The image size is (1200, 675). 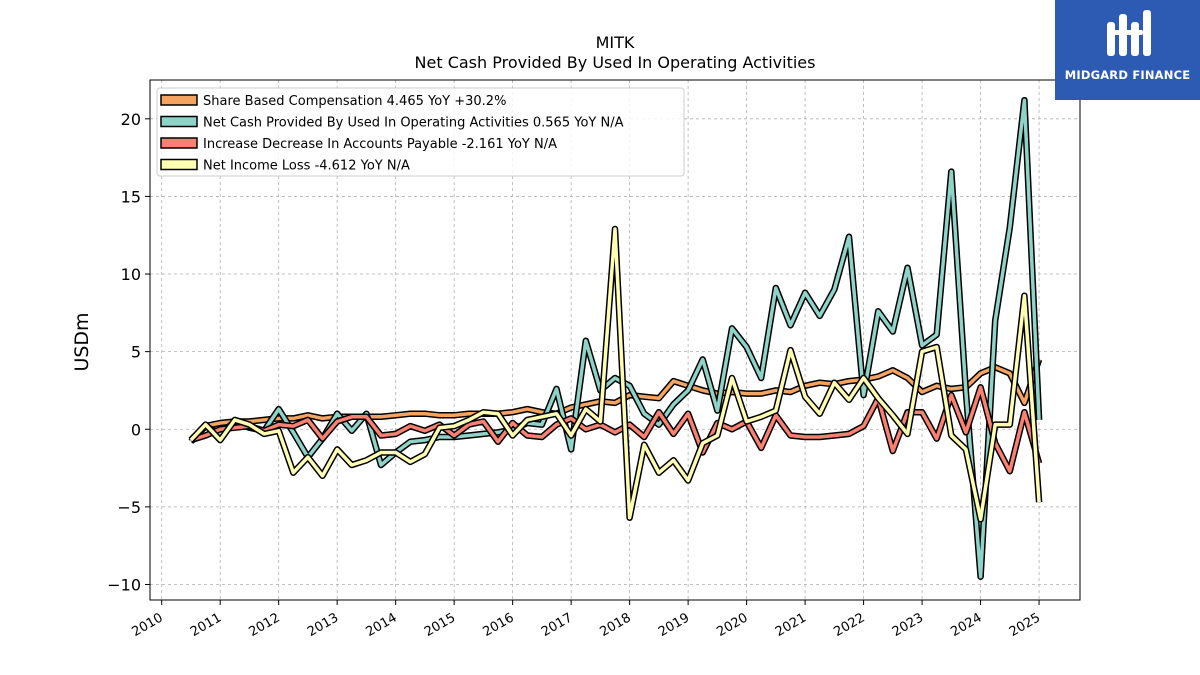 I want to click on y-tick-label: 10, so click(x=131, y=274).